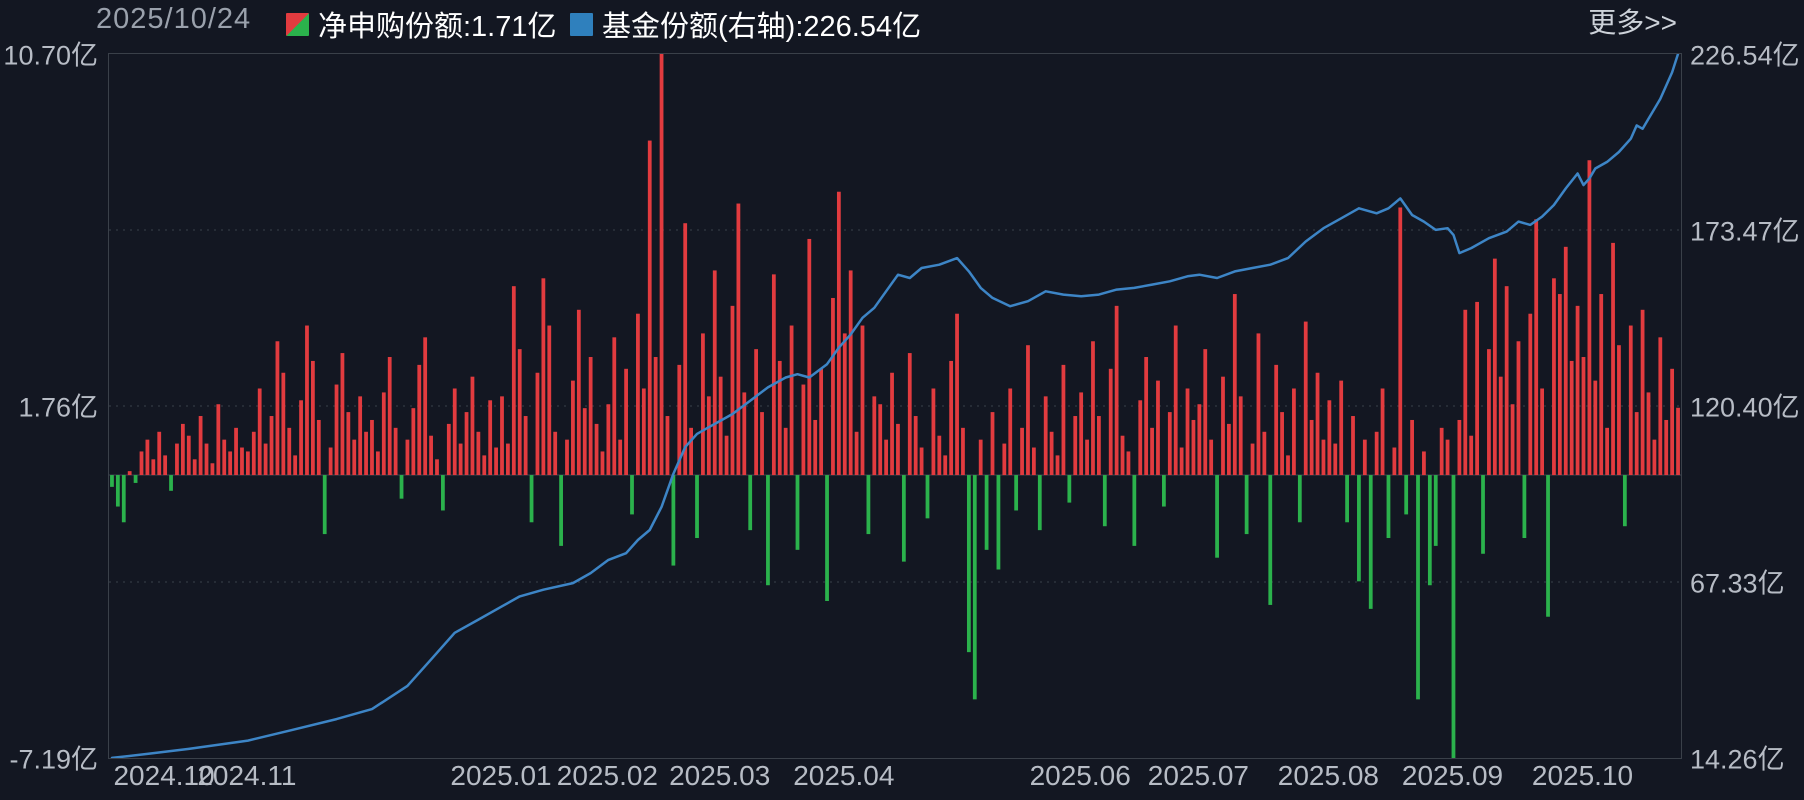 This screenshot has height=800, width=1804. I want to click on x-axis-label: 2025.01, so click(501, 775).